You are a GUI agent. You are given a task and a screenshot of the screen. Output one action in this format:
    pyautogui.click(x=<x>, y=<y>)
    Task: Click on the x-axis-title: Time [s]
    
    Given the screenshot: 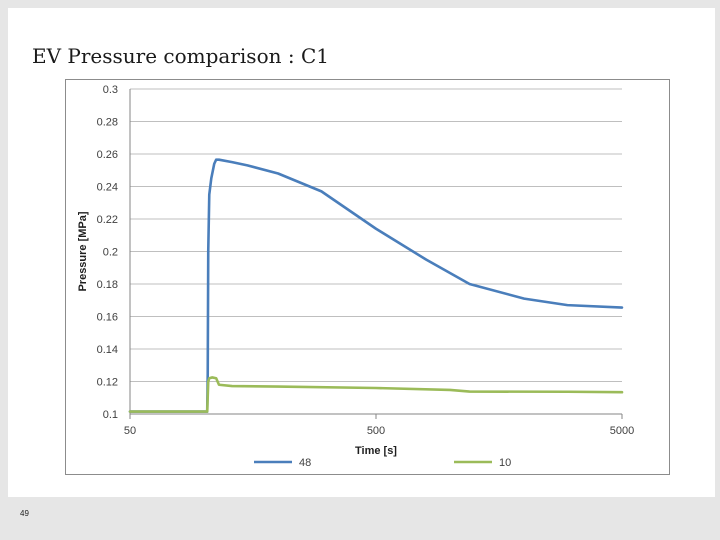 What is the action you would take?
    pyautogui.click(x=376, y=451)
    